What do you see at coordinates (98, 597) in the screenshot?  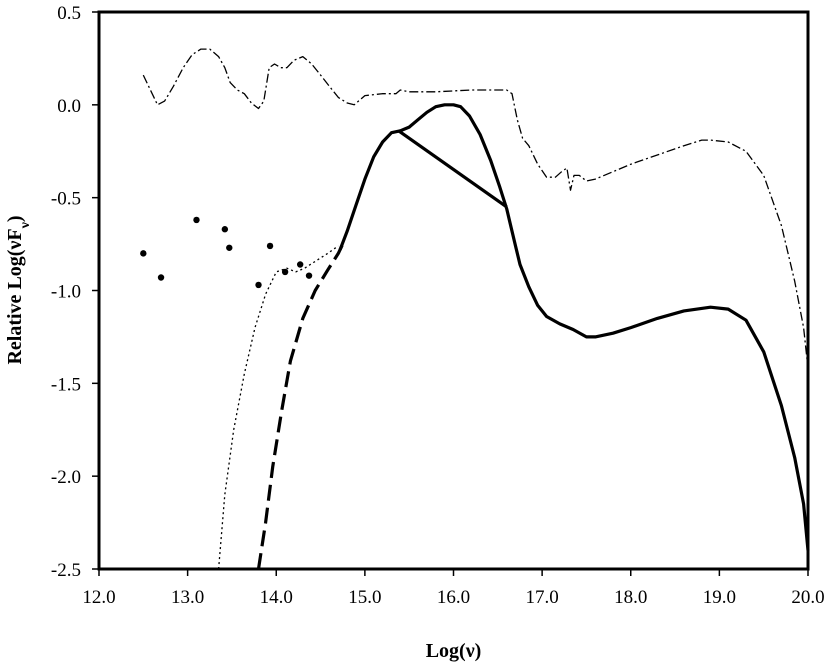 I see `x-tick-label: 12.0` at bounding box center [98, 597].